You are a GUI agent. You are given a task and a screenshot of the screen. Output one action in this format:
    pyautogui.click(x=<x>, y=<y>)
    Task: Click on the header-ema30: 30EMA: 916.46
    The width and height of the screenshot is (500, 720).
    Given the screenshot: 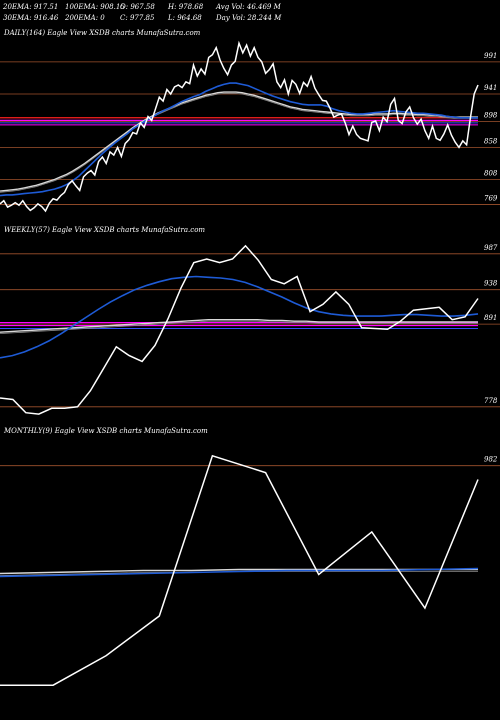 What is the action you would take?
    pyautogui.click(x=31, y=18)
    